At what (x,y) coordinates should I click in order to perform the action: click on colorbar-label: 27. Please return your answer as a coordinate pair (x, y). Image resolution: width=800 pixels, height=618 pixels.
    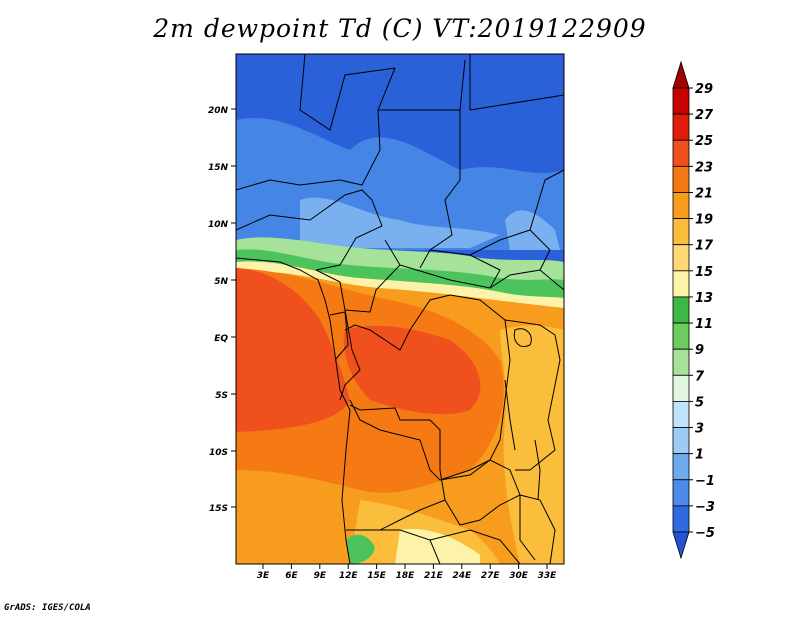
    Looking at the image, I should click on (704, 115).